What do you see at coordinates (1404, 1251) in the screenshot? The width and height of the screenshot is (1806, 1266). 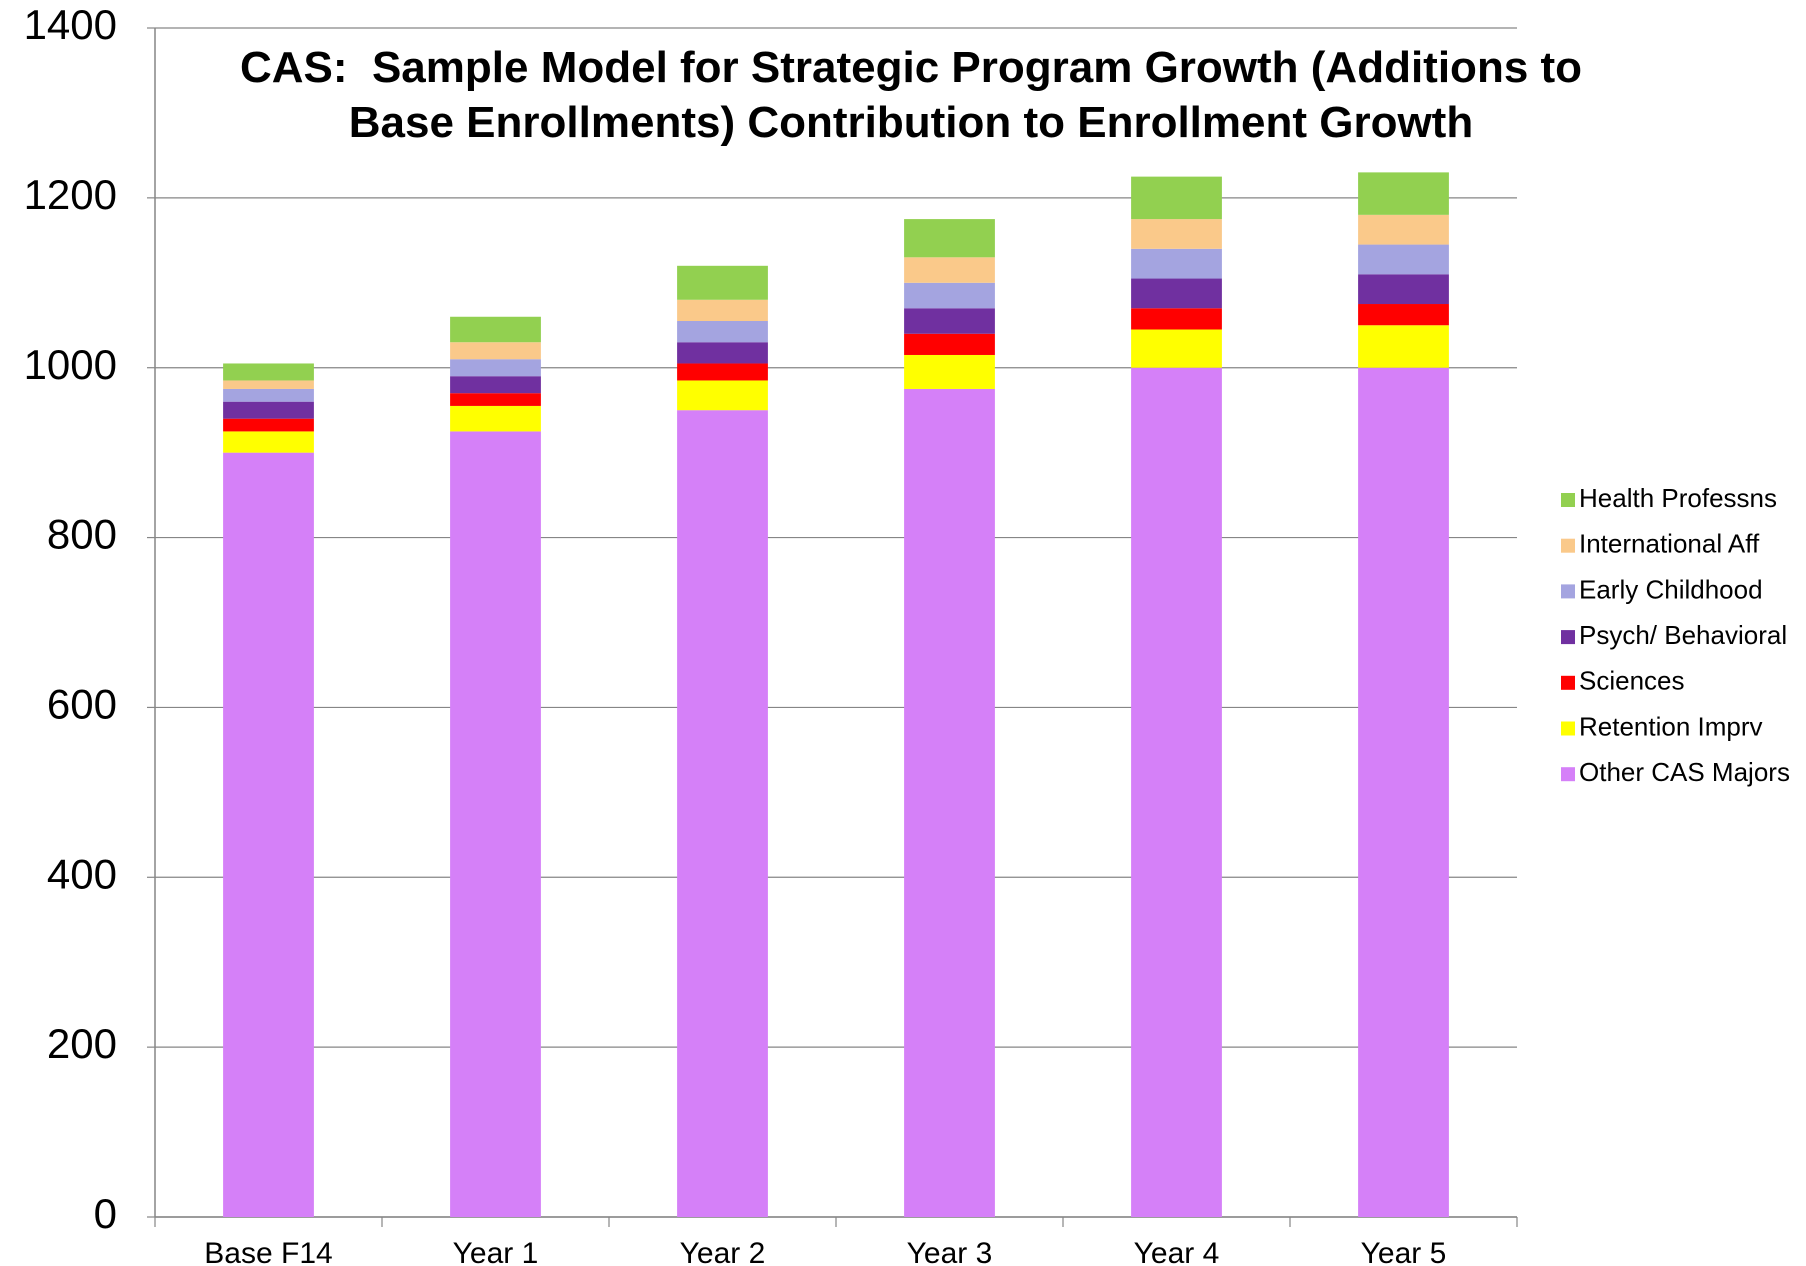 I see `x-tick-label: Year 5` at bounding box center [1404, 1251].